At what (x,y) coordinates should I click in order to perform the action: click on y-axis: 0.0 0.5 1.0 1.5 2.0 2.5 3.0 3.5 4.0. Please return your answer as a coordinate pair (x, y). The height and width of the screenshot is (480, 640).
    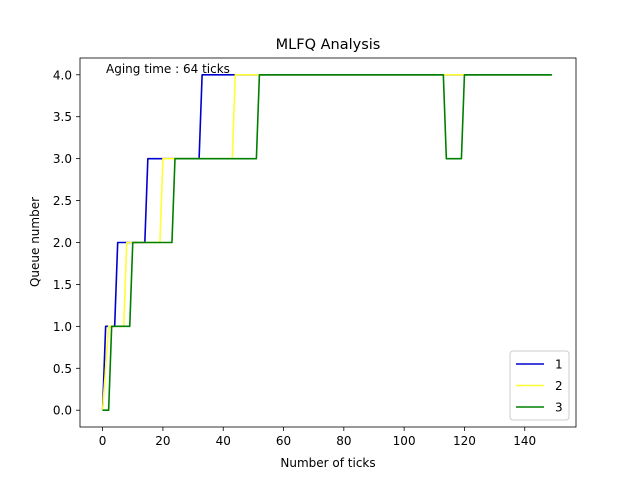
    Looking at the image, I should click on (66, 243).